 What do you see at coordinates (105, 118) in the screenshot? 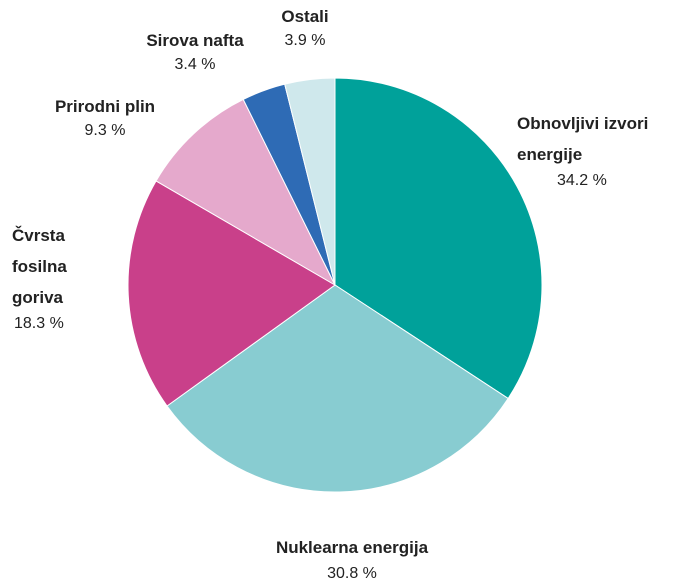
I see `slice-label: Prirodni plin 9.3 %` at bounding box center [105, 118].